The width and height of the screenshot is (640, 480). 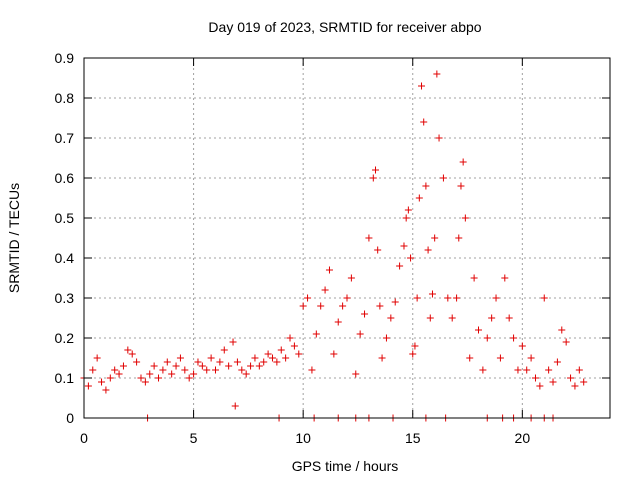 I want to click on y-tick-label: 0, so click(x=70, y=418).